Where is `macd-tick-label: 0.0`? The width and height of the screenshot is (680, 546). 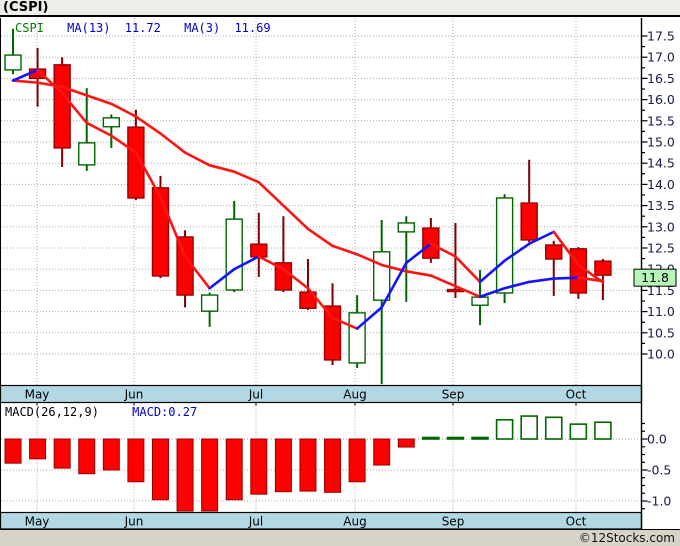 macd-tick-label: 0.0 is located at coordinates (657, 439).